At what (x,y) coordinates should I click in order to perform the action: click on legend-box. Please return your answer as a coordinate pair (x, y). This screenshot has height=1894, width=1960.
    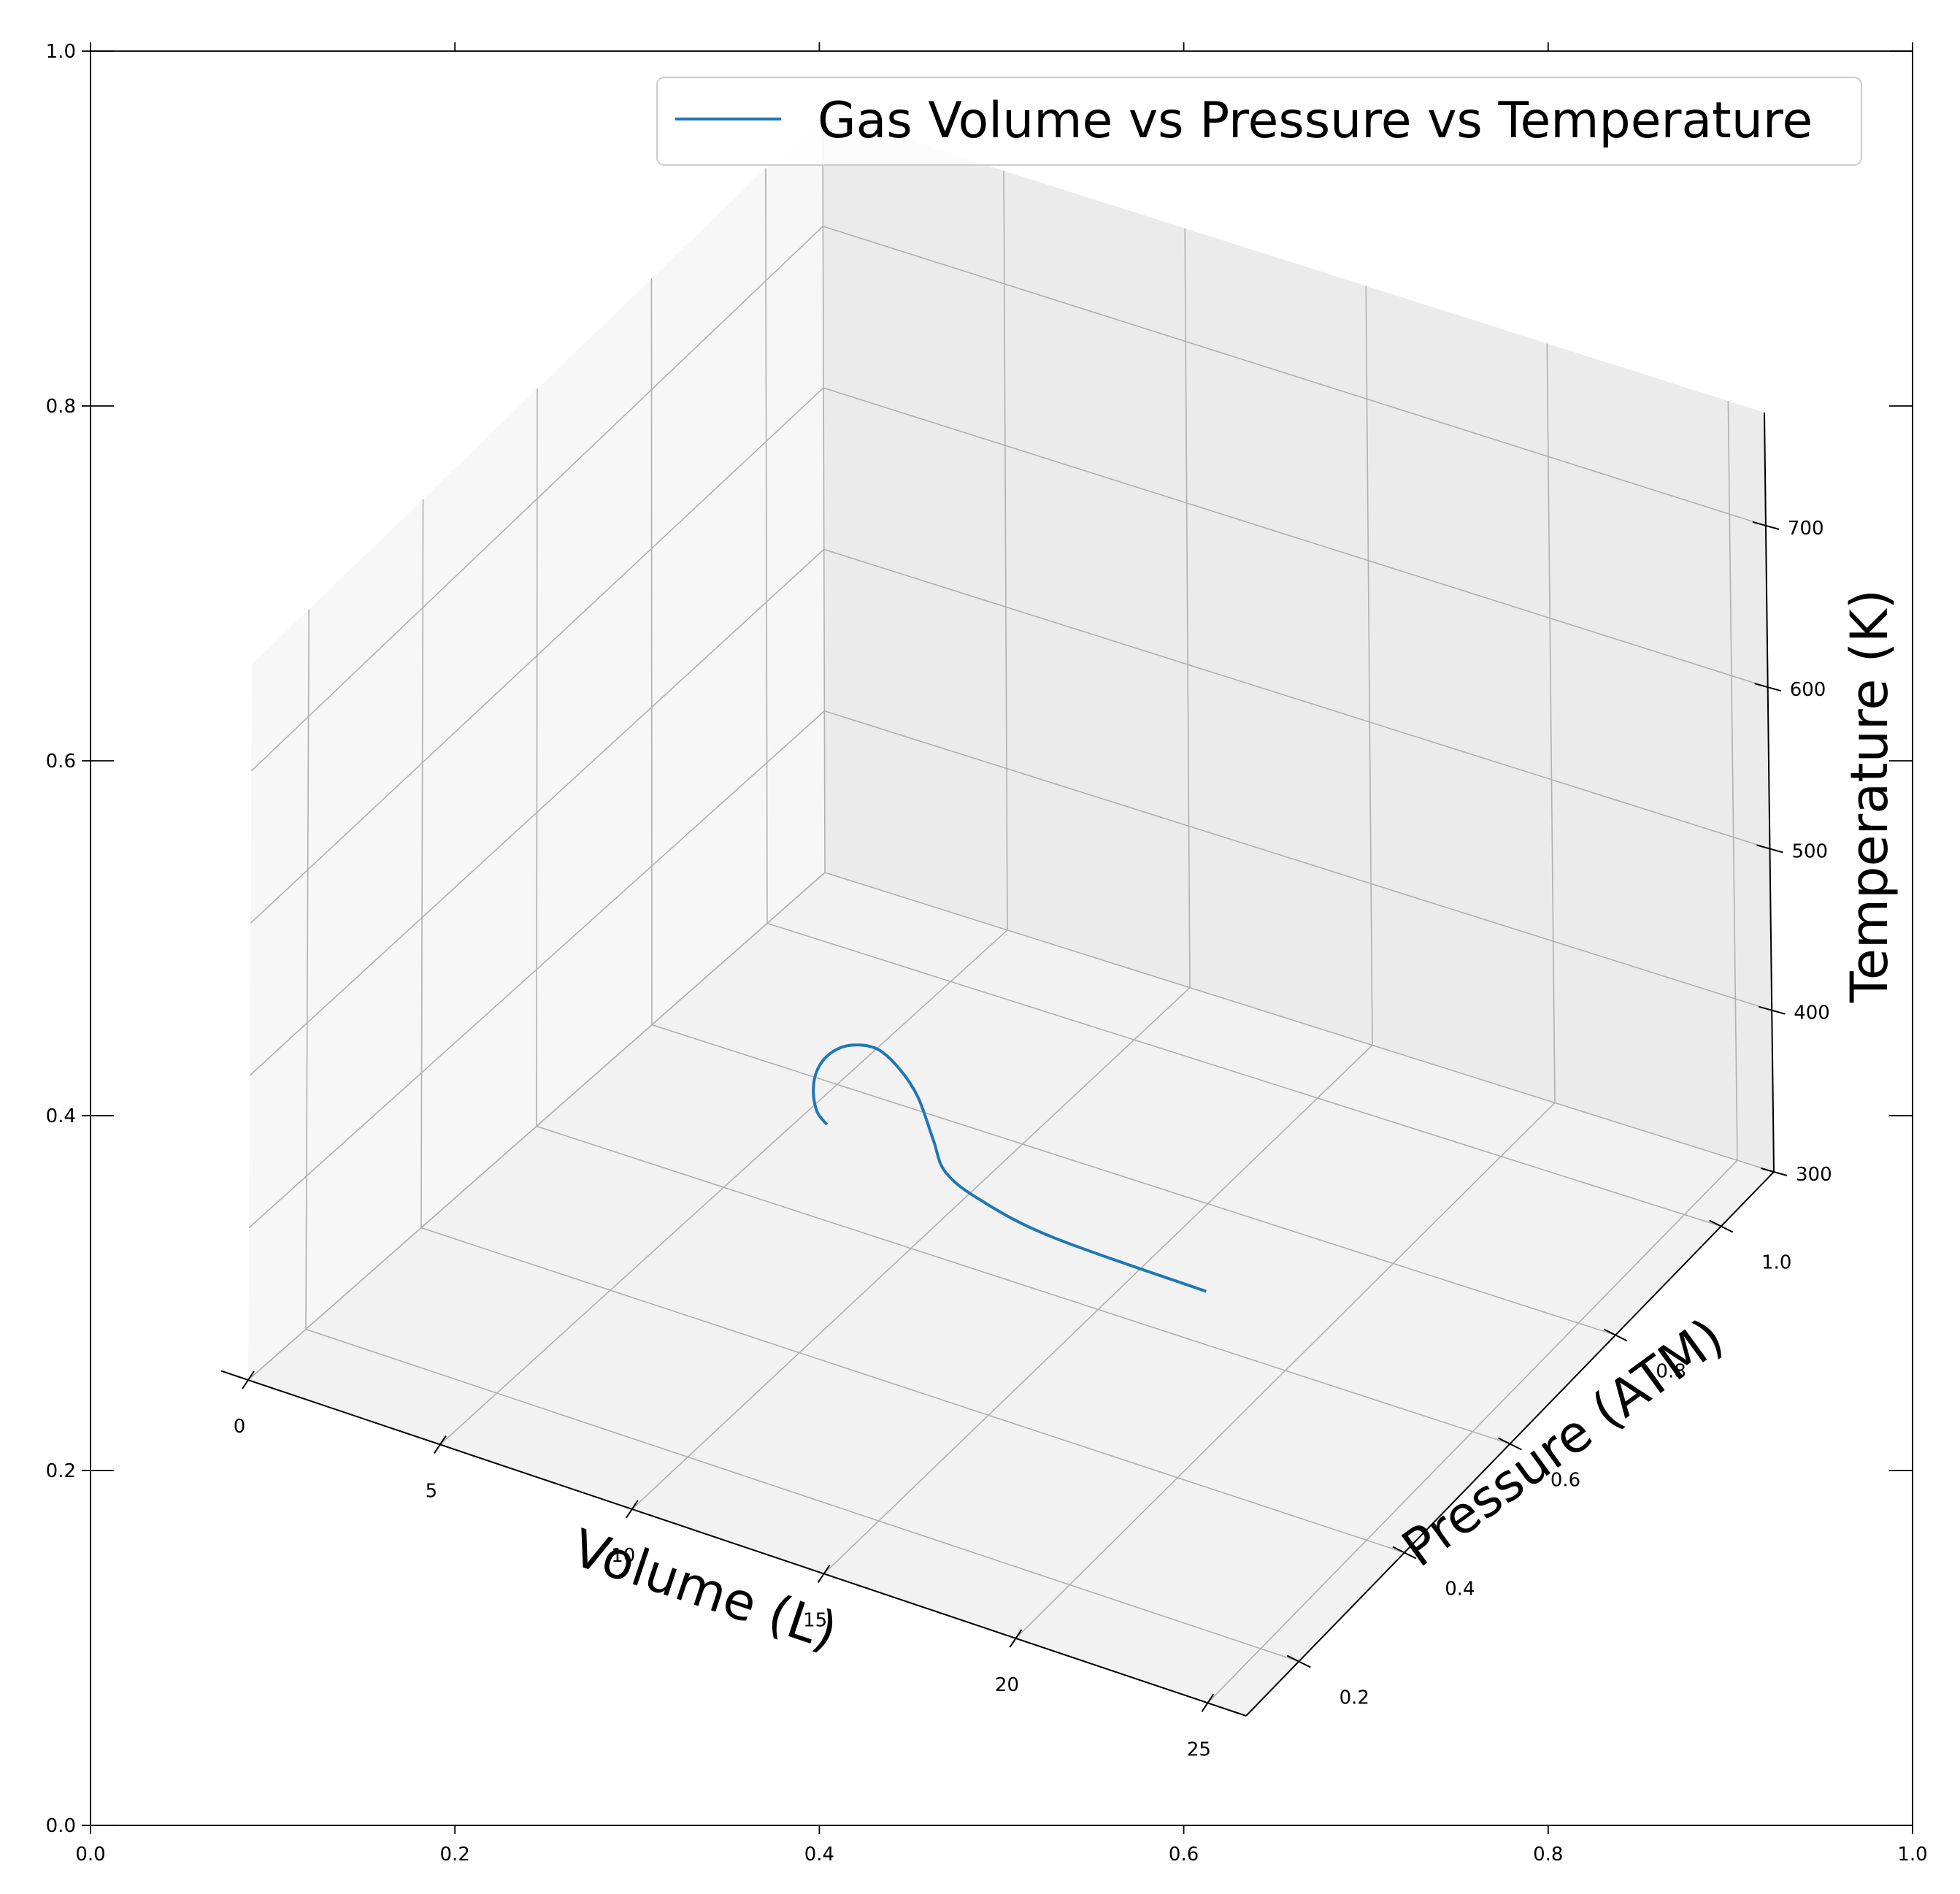
    Looking at the image, I should click on (1259, 121).